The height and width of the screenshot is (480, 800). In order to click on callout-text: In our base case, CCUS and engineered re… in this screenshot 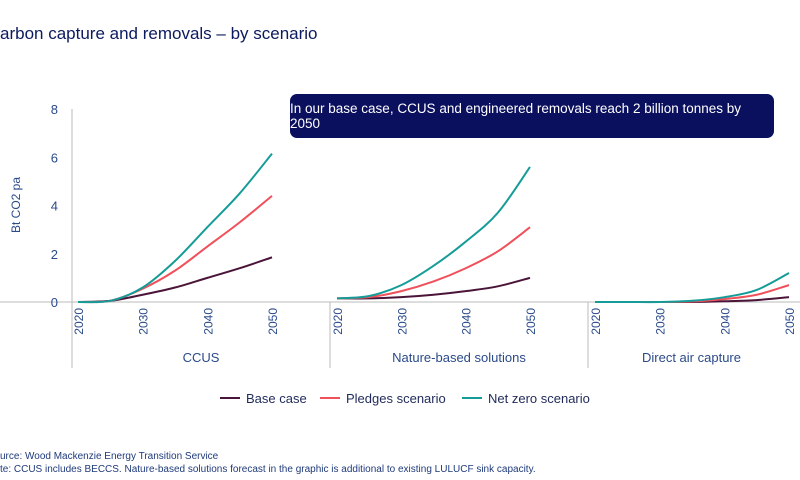, I will do `click(516, 116)`.